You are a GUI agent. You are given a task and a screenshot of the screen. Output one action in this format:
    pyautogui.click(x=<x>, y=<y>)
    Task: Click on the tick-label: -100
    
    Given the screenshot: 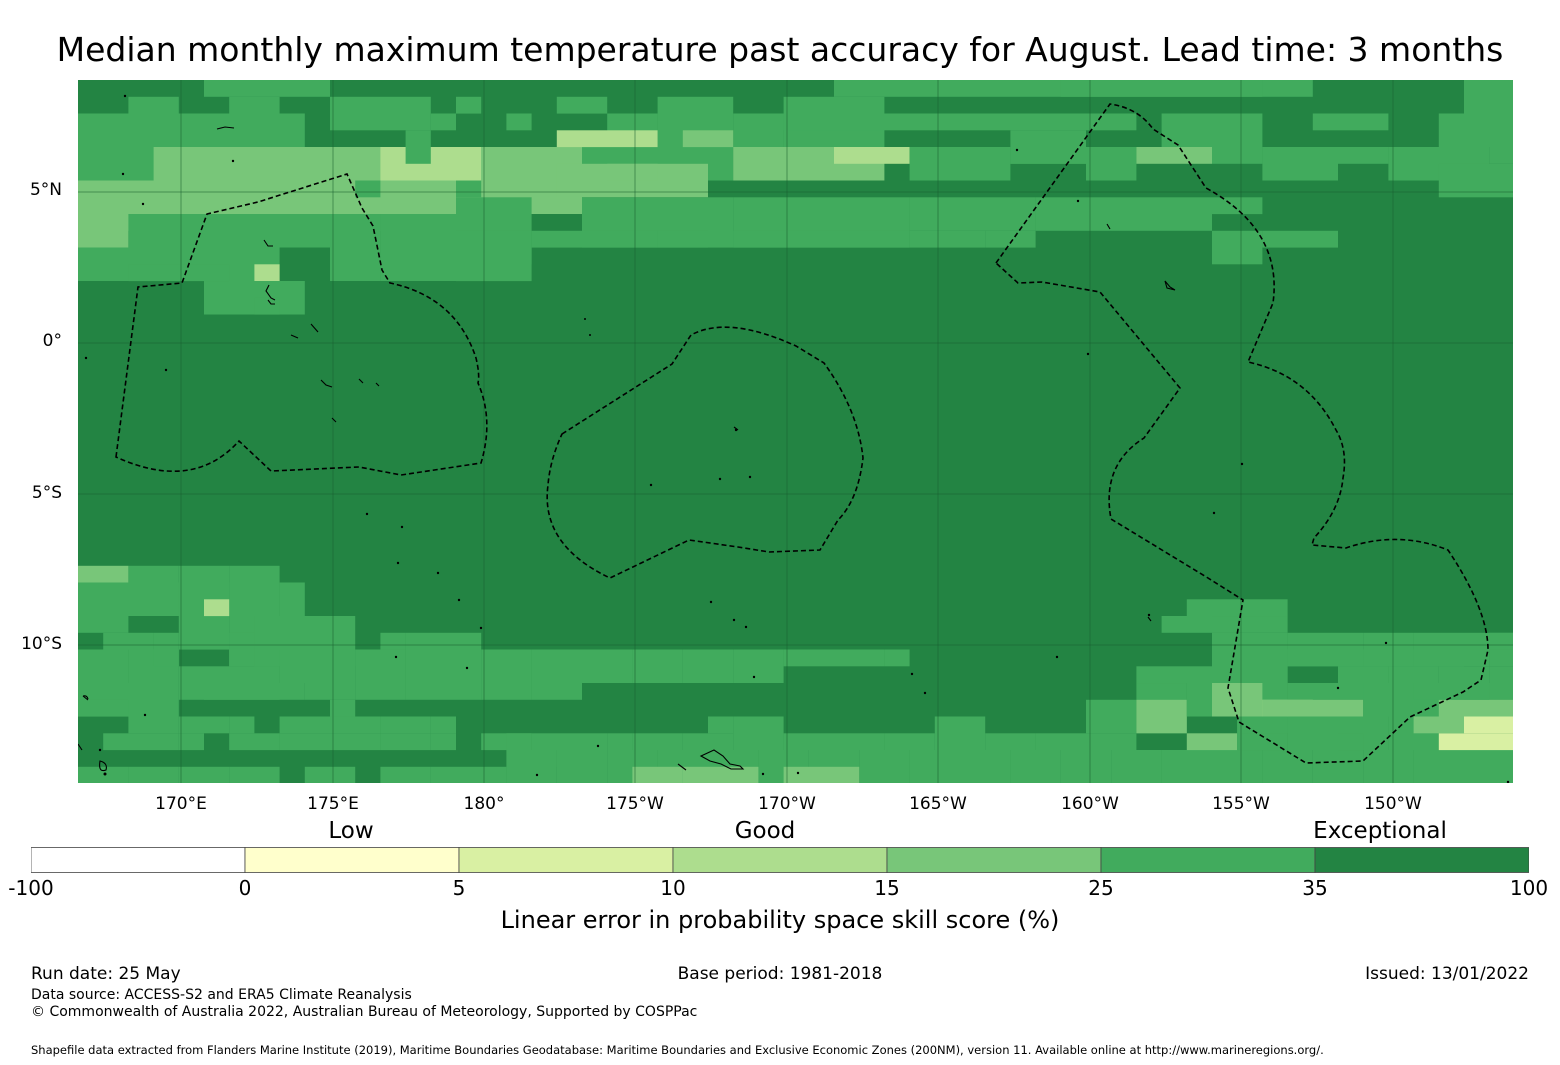 What is the action you would take?
    pyautogui.click(x=31, y=888)
    